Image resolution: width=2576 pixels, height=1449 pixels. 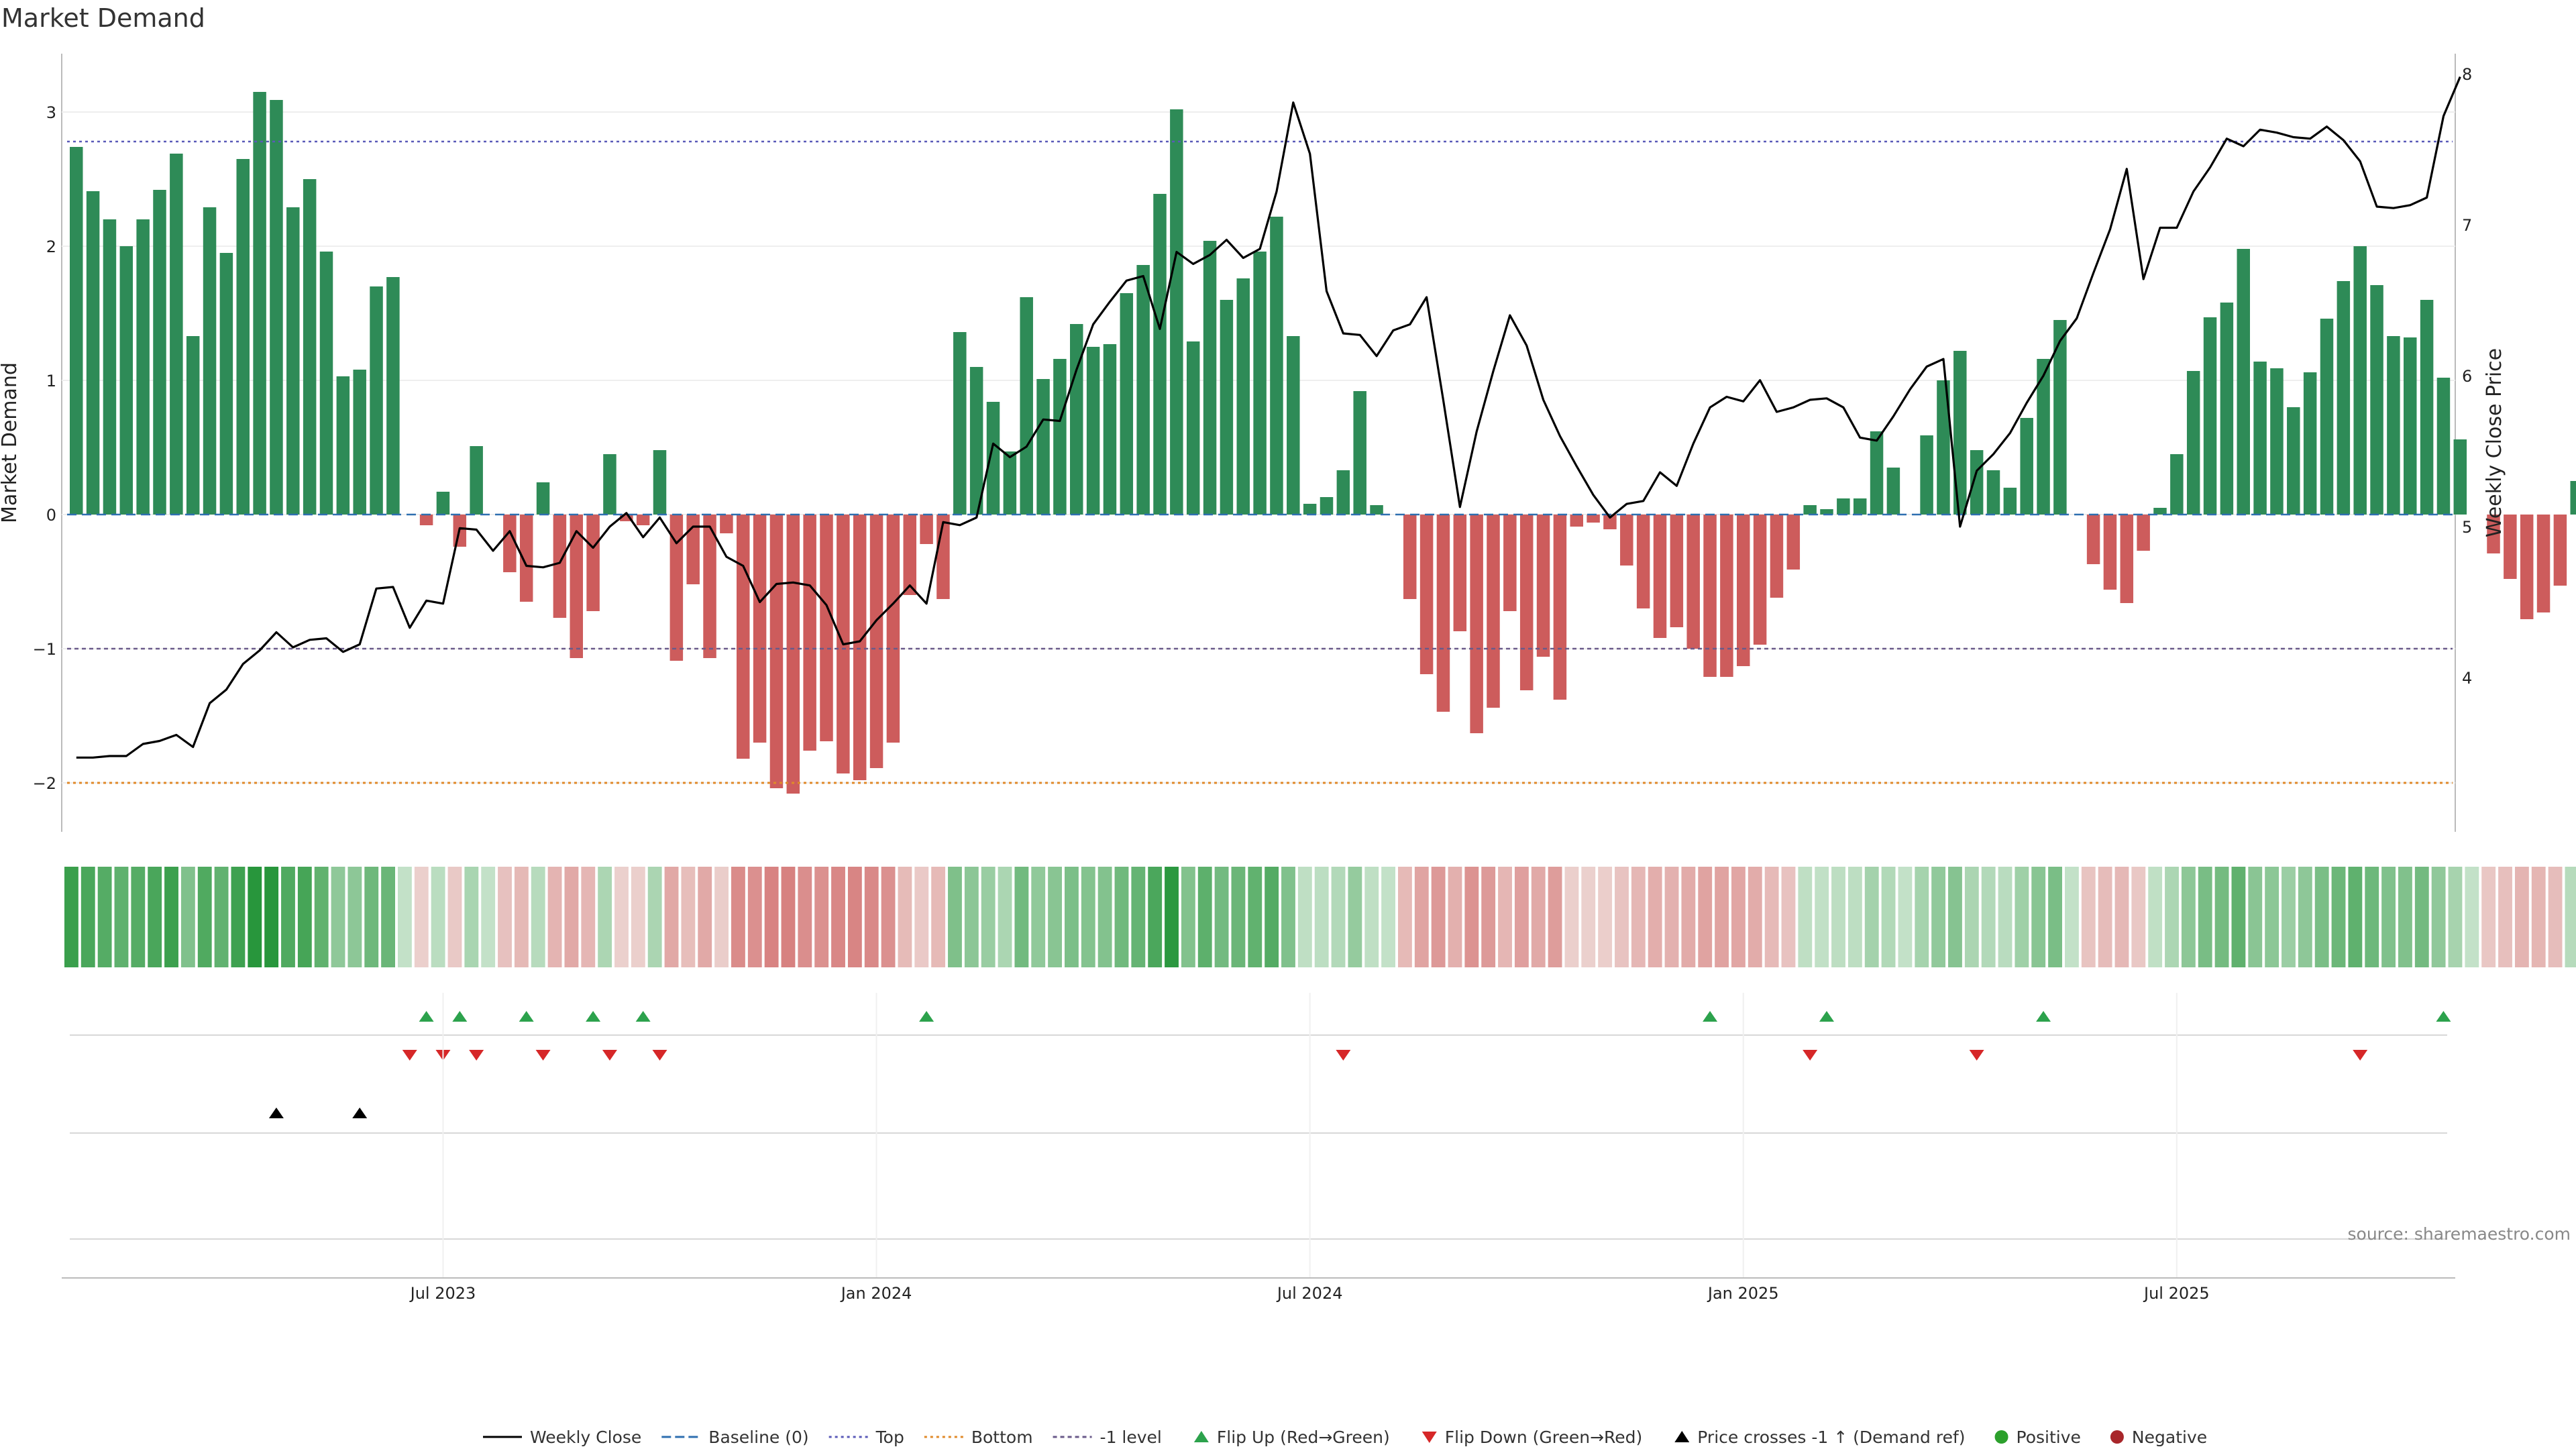 What do you see at coordinates (758, 1437) in the screenshot?
I see `legend-label: Baseline (0)` at bounding box center [758, 1437].